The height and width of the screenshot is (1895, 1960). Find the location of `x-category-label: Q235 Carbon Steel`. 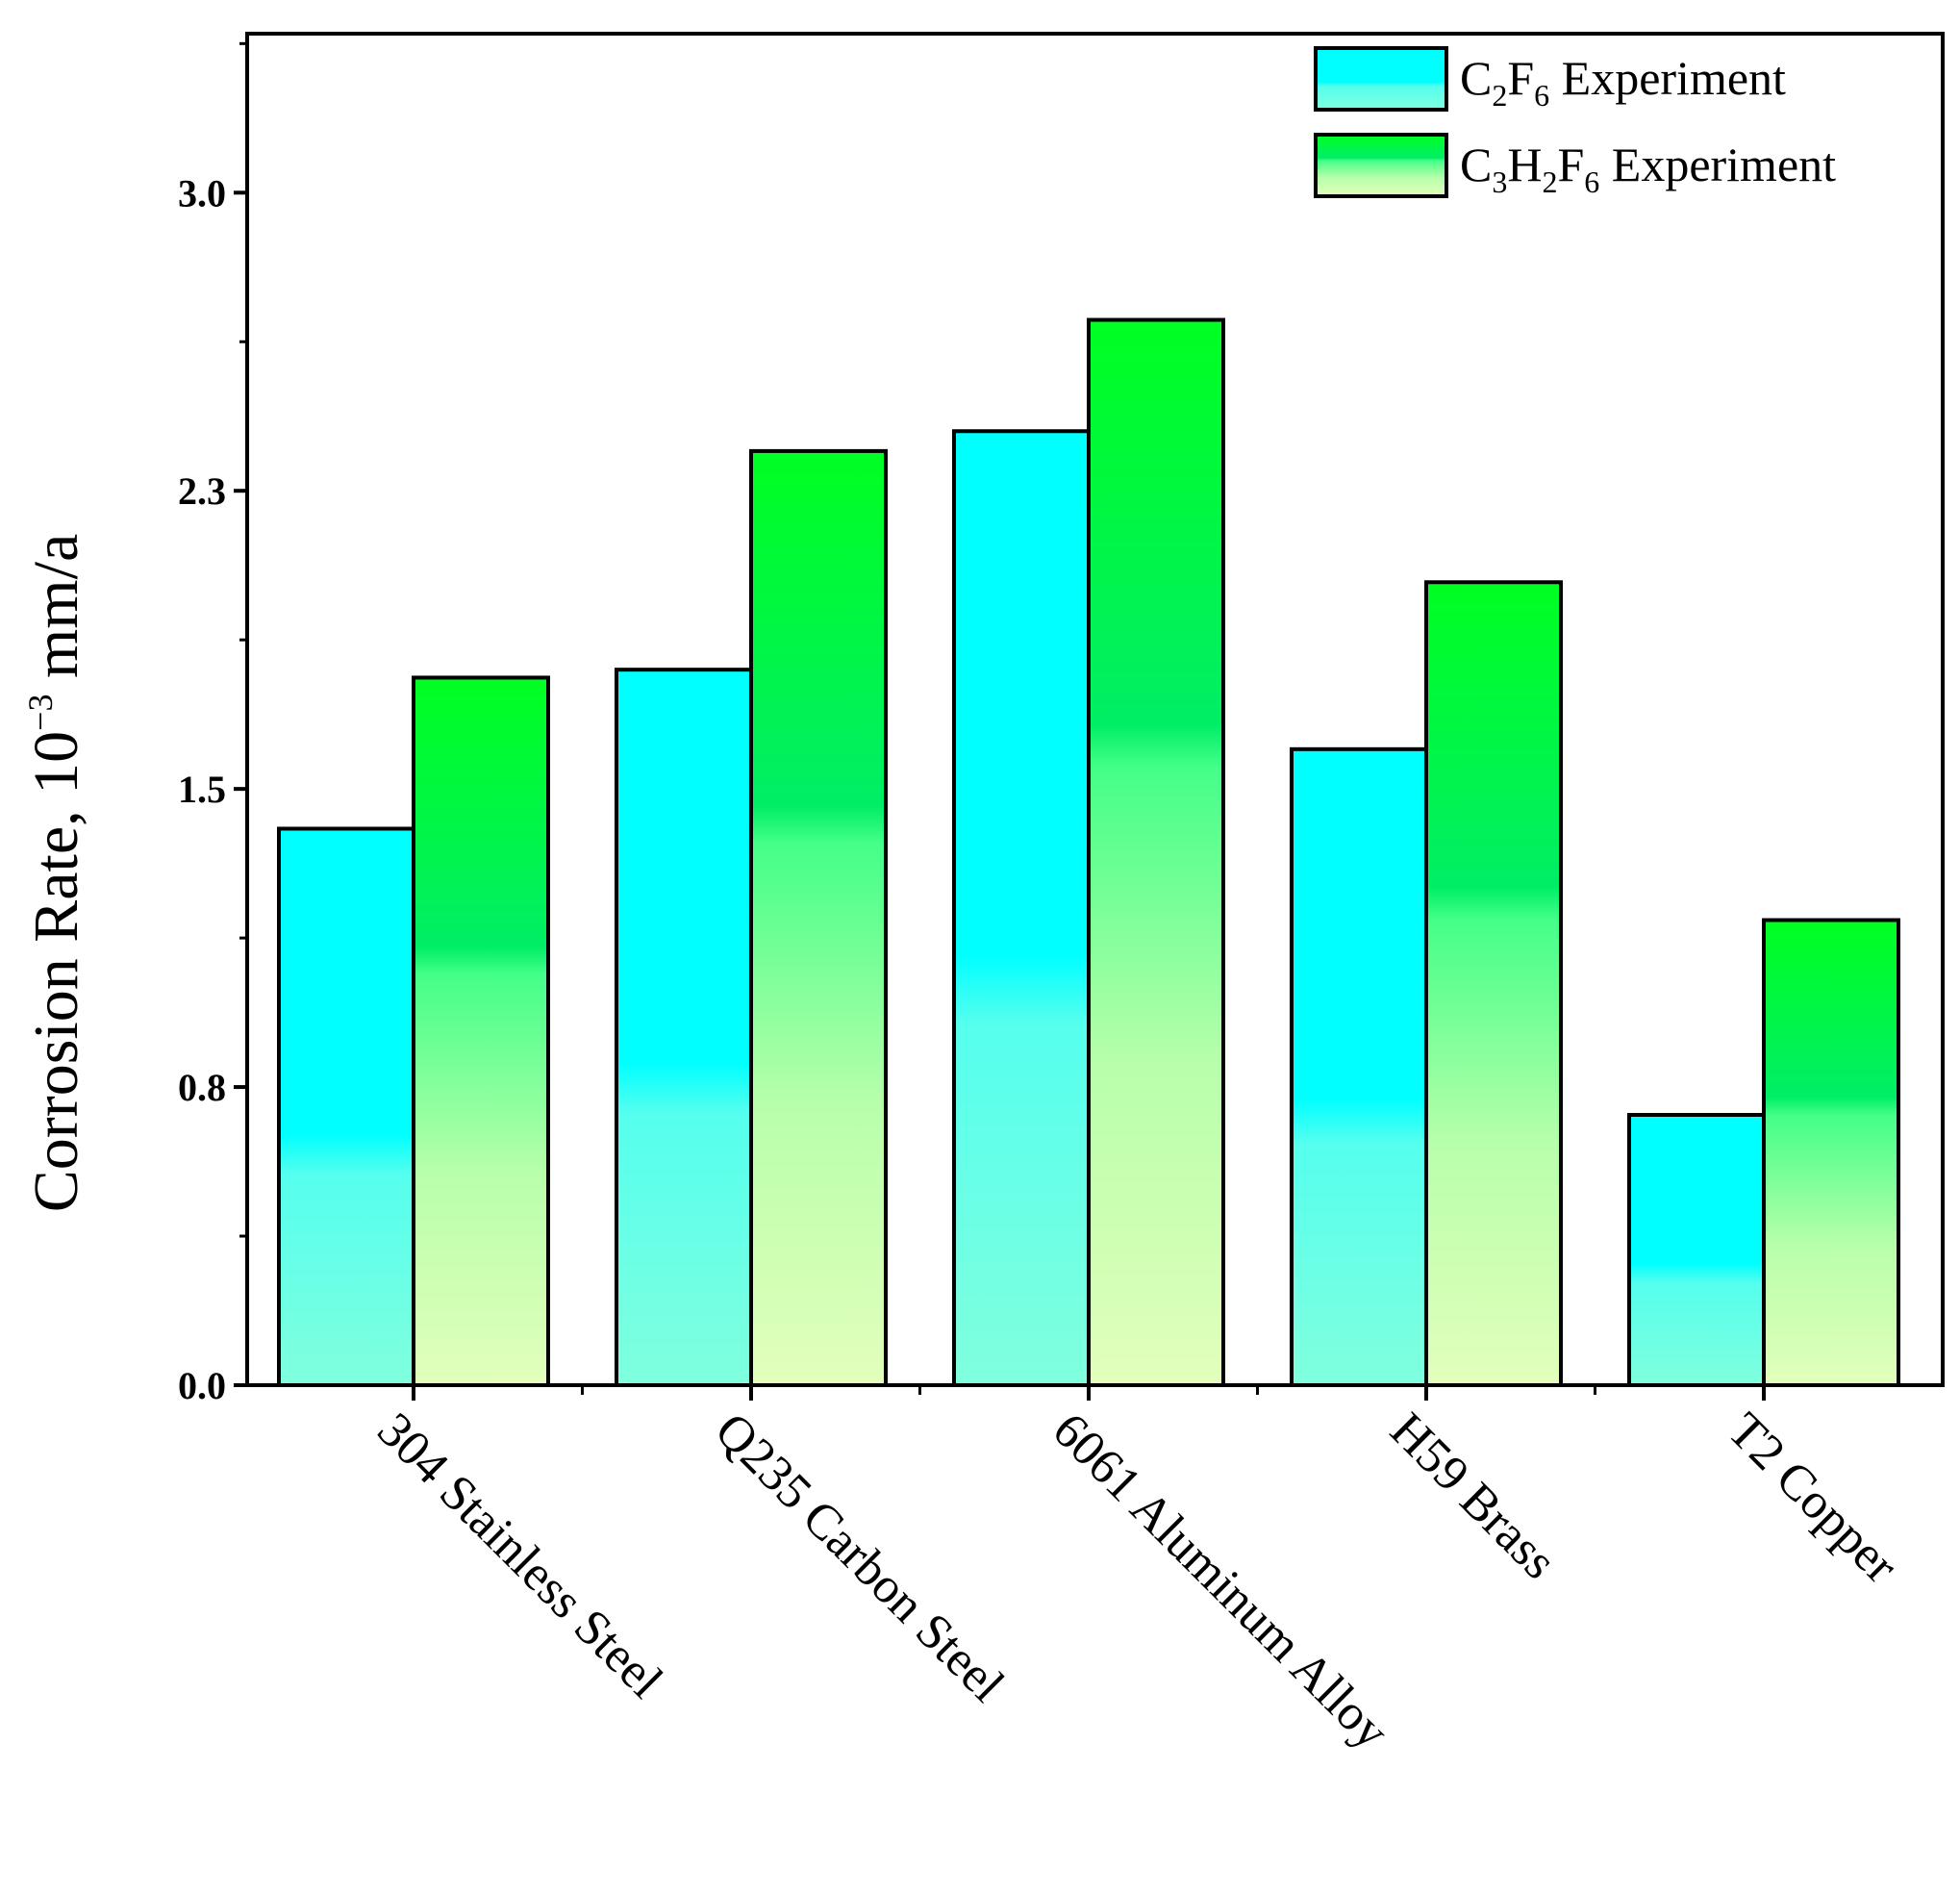

x-category-label: Q235 Carbon Steel is located at coordinates (860, 1557).